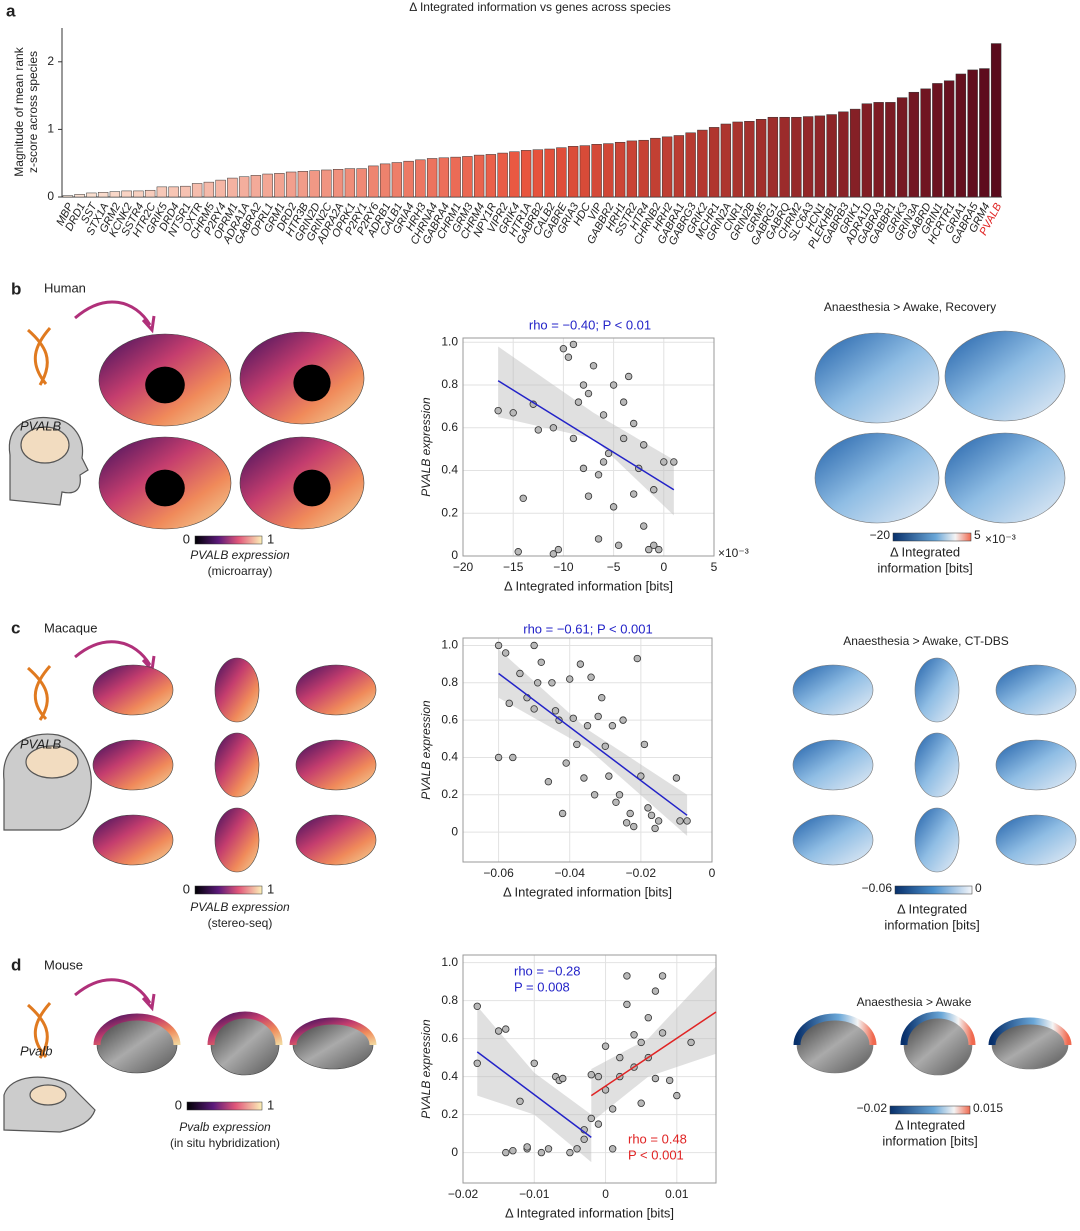  What do you see at coordinates (593, 744) in the screenshot?
I see `fit-line` at bounding box center [593, 744].